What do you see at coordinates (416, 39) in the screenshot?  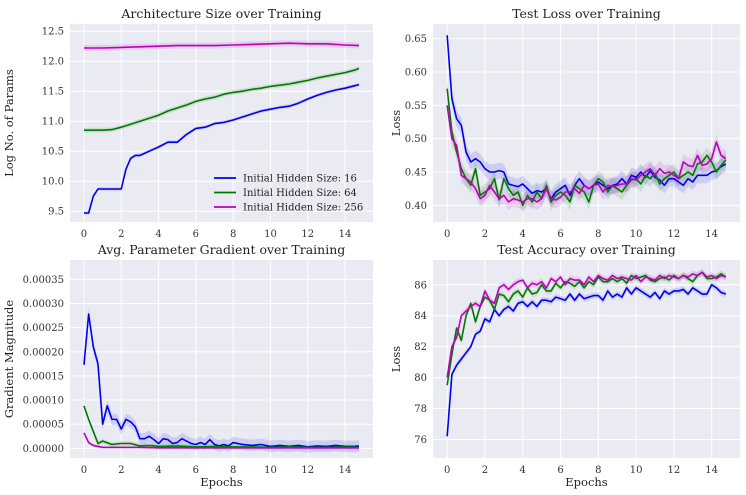 I see `y-tick-label: 0.65` at bounding box center [416, 39].